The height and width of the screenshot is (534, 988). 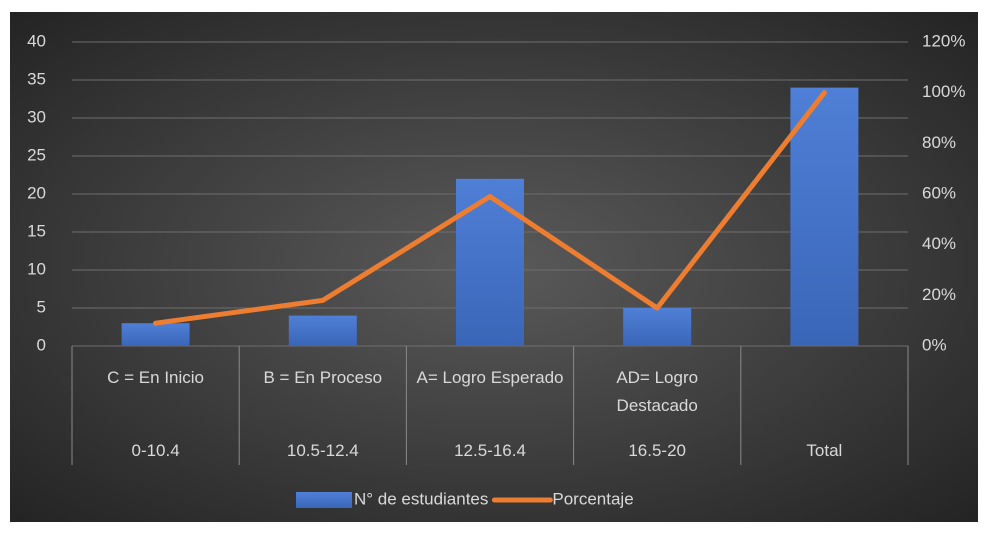 What do you see at coordinates (943, 40) in the screenshot?
I see `y2-tick-label: 120%` at bounding box center [943, 40].